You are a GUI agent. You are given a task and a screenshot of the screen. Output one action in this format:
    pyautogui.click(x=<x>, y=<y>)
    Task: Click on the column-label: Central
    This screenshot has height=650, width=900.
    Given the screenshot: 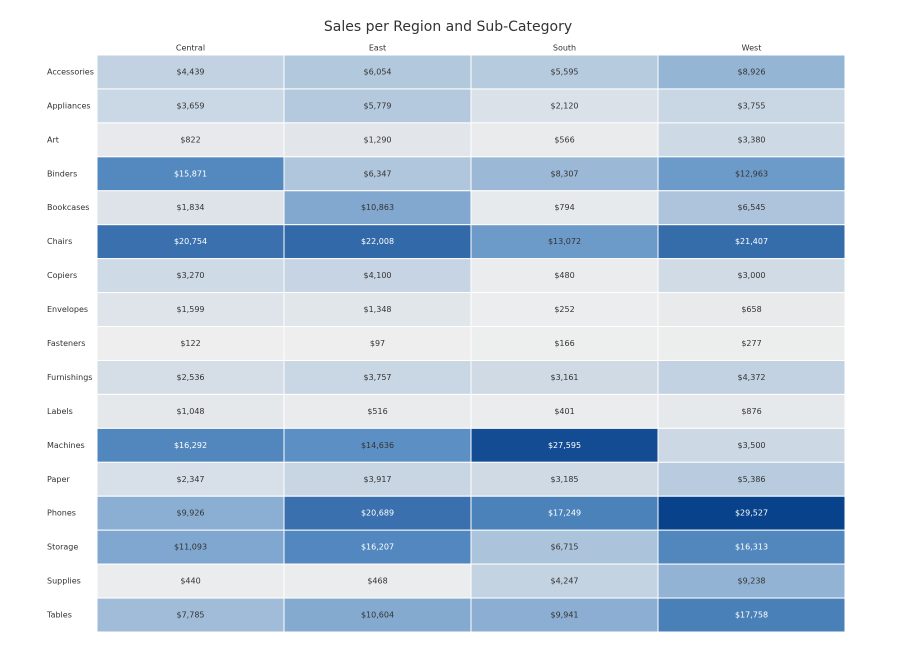 What is the action you would take?
    pyautogui.click(x=190, y=48)
    